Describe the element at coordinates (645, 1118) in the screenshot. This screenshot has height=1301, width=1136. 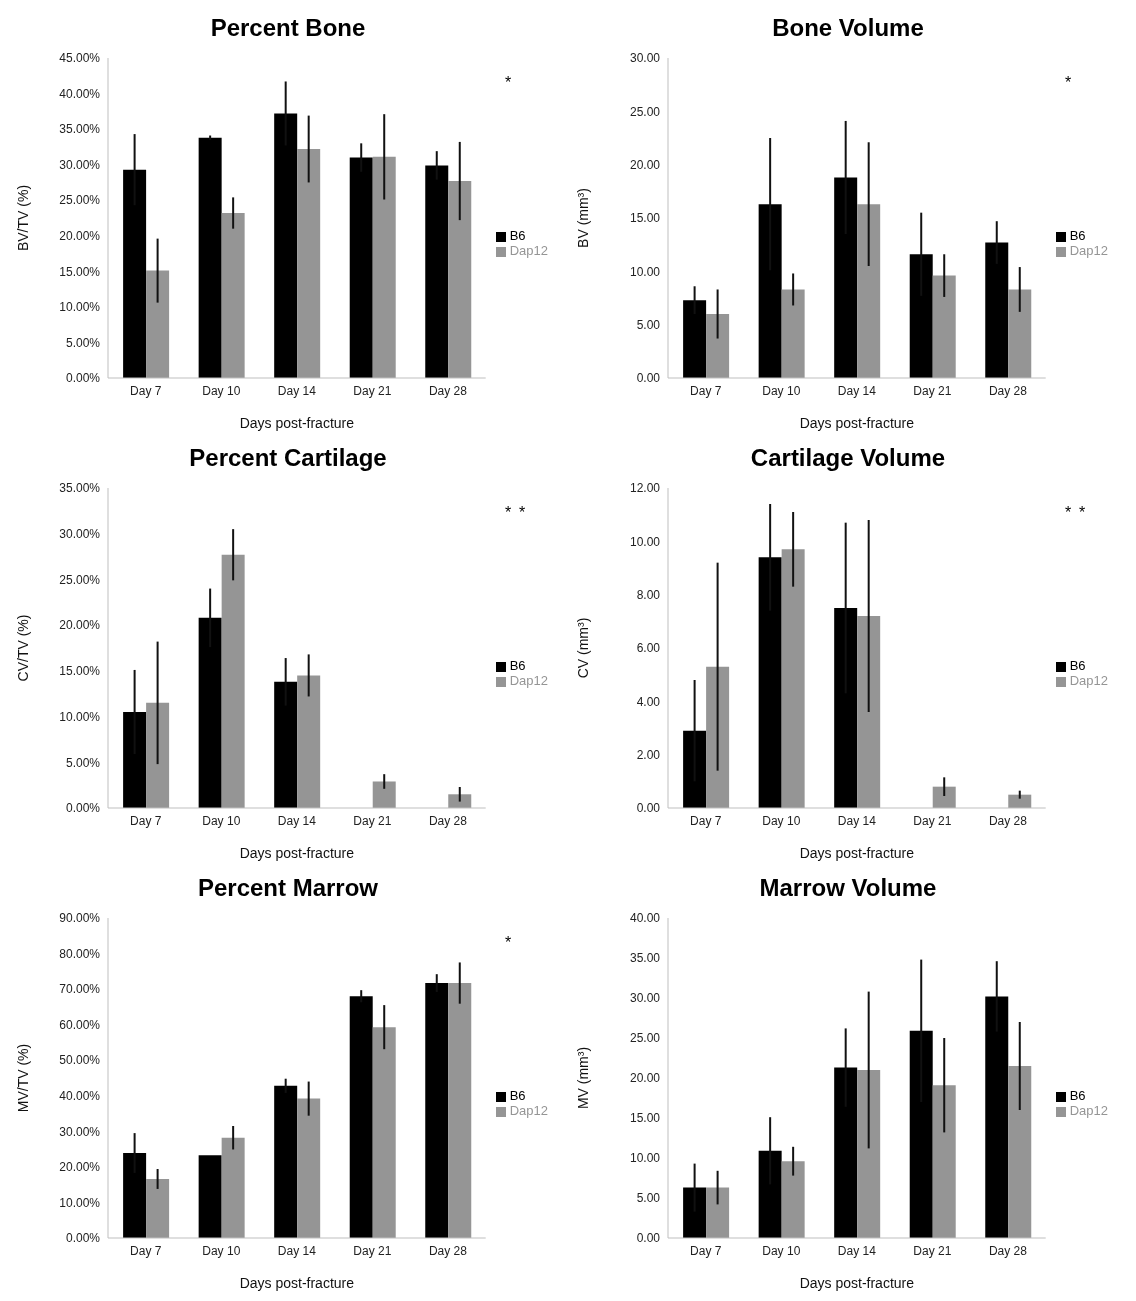
I see `y-tick-label: 15.00` at that location.